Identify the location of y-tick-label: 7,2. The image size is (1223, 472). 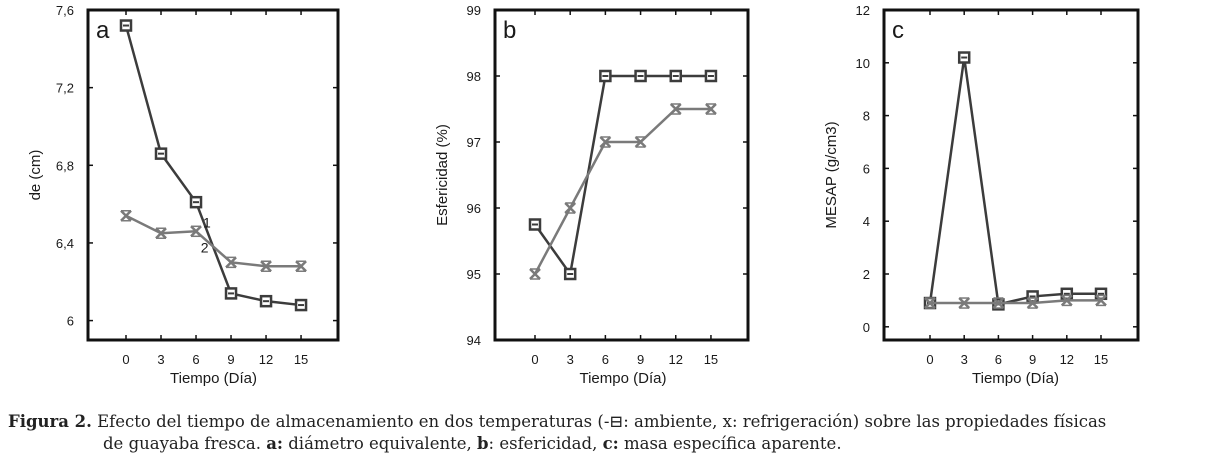
(65, 88).